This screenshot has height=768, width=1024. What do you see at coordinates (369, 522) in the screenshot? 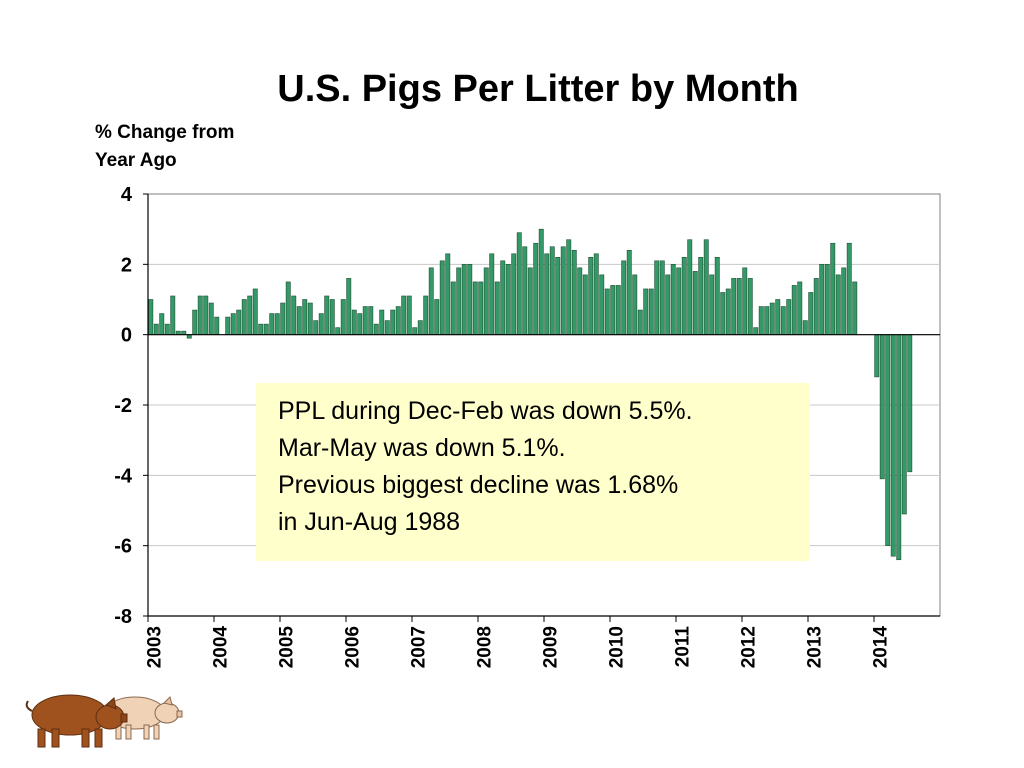
I see `annotation-line-4: in Jun-Aug 1988` at bounding box center [369, 522].